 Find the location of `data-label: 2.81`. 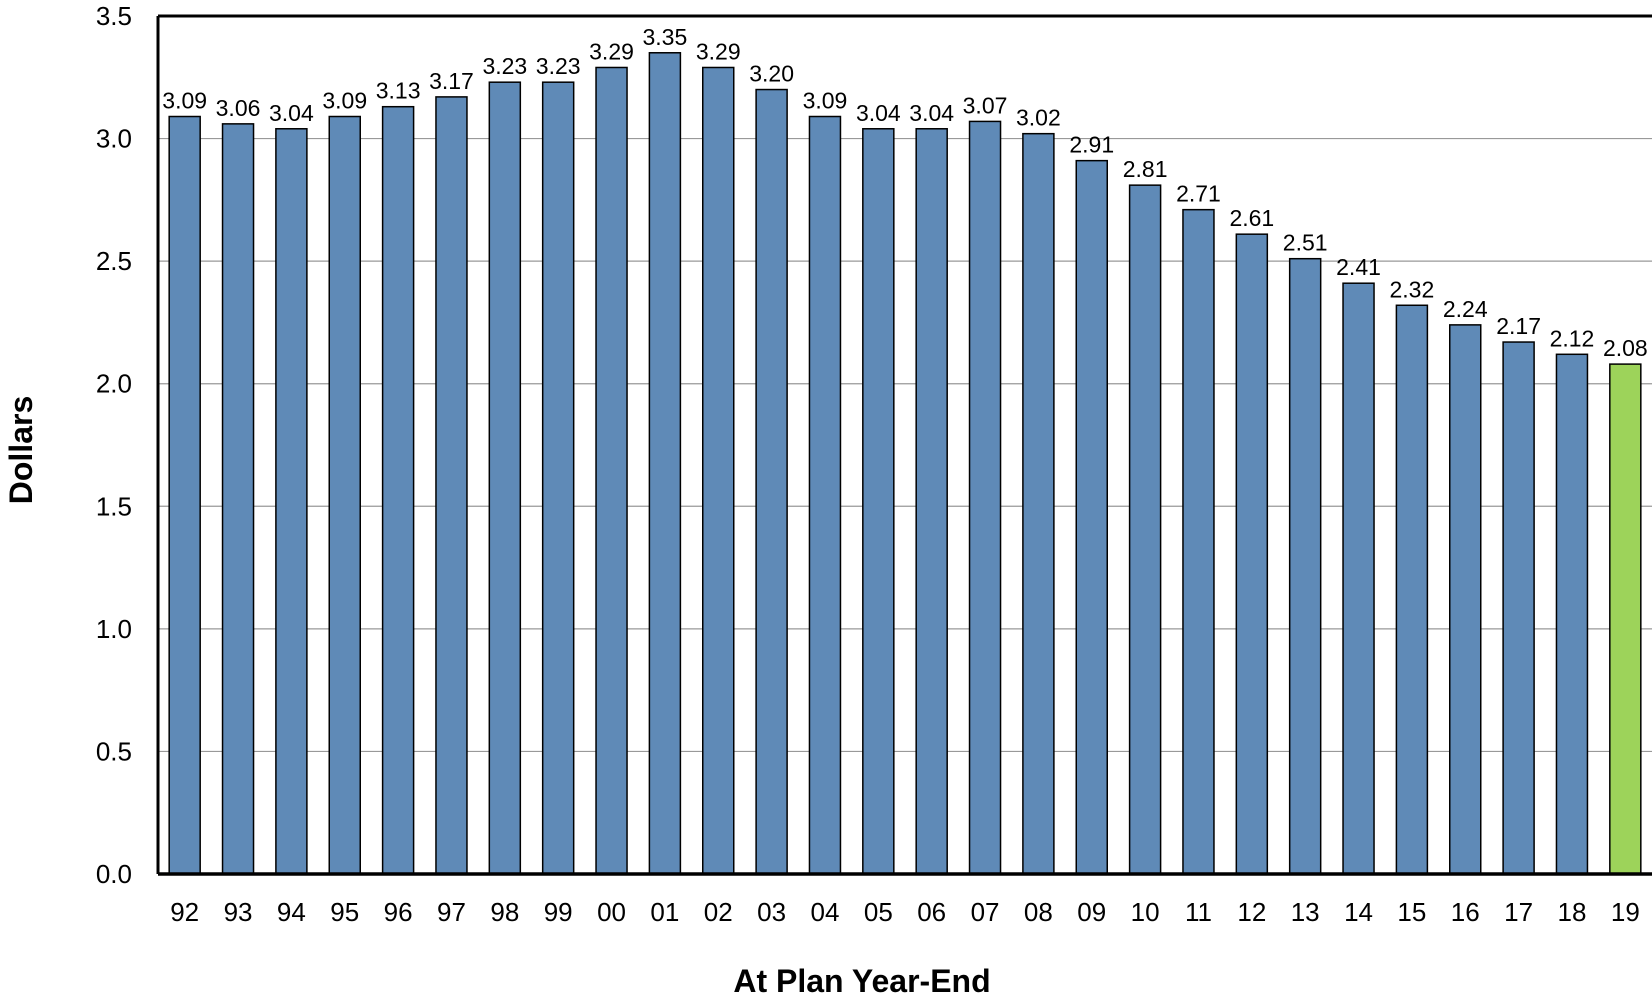

data-label: 2.81 is located at coordinates (1145, 169).